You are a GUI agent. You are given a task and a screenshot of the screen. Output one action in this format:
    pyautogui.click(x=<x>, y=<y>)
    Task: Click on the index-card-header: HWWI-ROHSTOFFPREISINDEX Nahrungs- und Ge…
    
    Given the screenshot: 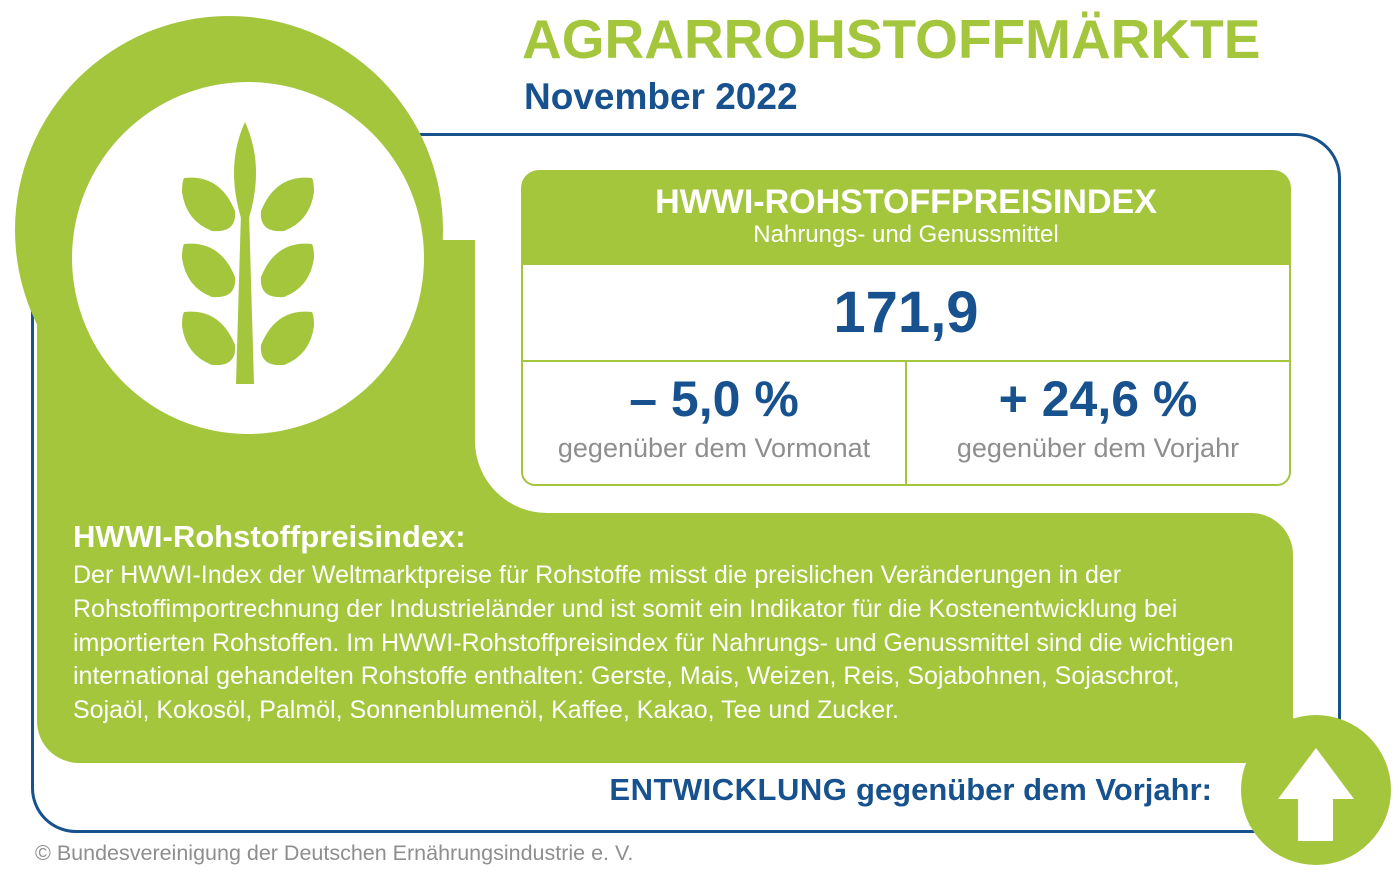 What is the action you would take?
    pyautogui.click(x=906, y=216)
    